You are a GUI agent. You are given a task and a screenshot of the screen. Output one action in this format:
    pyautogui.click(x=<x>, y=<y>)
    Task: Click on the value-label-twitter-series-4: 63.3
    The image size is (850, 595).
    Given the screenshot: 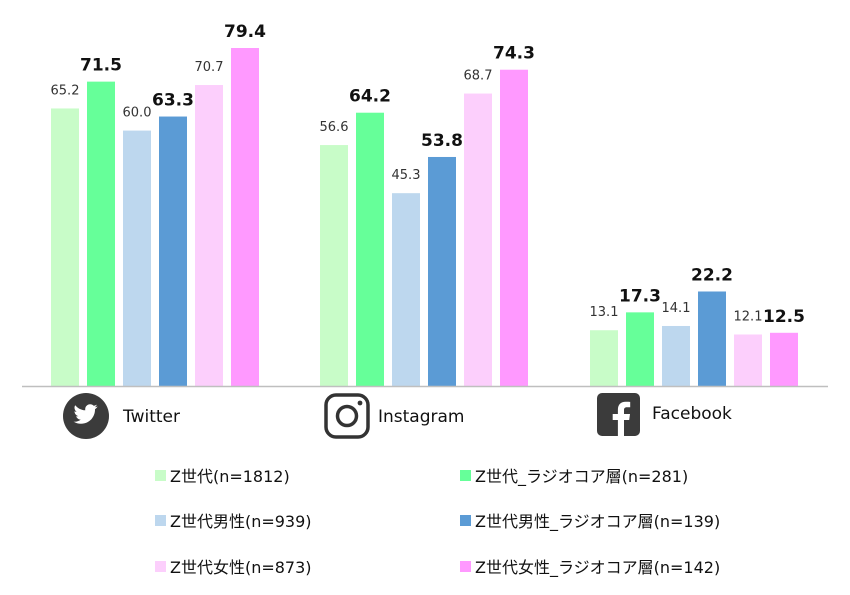 What is the action you would take?
    pyautogui.click(x=173, y=101)
    